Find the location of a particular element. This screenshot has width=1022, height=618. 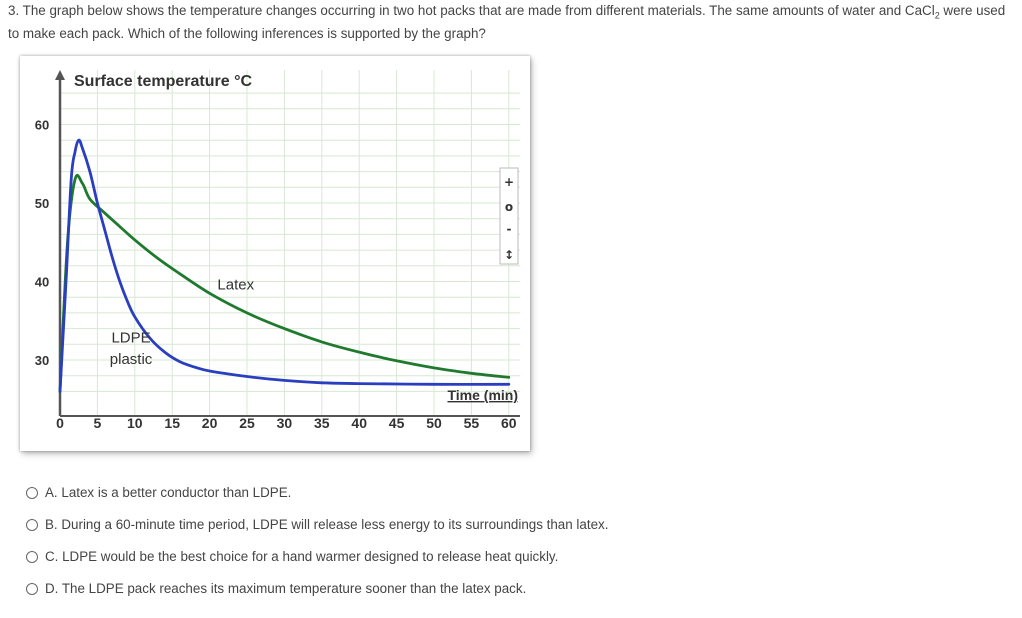

question-number: 3. is located at coordinates (14, 10).